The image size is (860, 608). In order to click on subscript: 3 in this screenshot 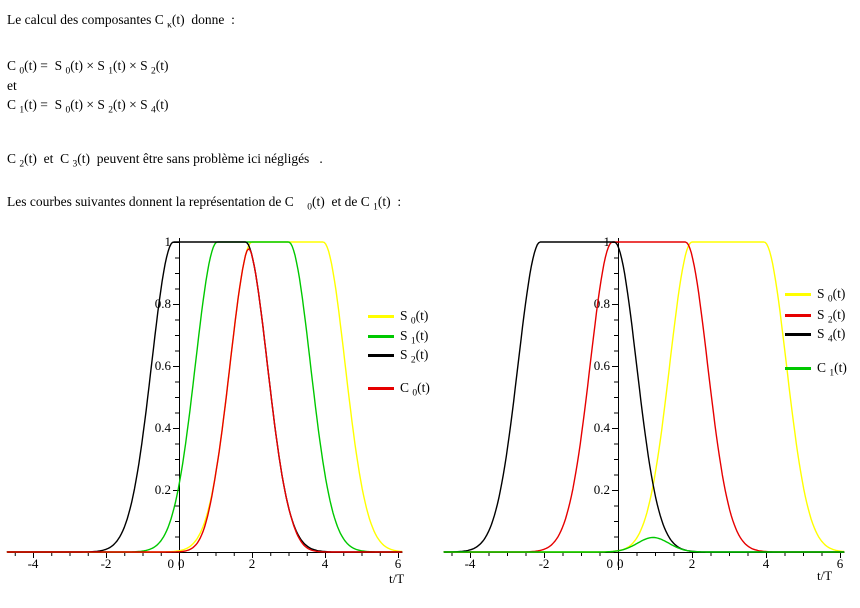, I will do `click(75, 164)`.